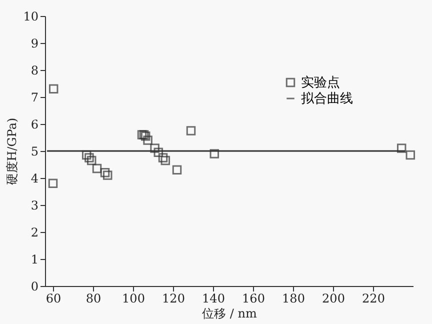 This screenshot has height=324, width=432. I want to click on x-tick-label: 180, so click(293, 299).